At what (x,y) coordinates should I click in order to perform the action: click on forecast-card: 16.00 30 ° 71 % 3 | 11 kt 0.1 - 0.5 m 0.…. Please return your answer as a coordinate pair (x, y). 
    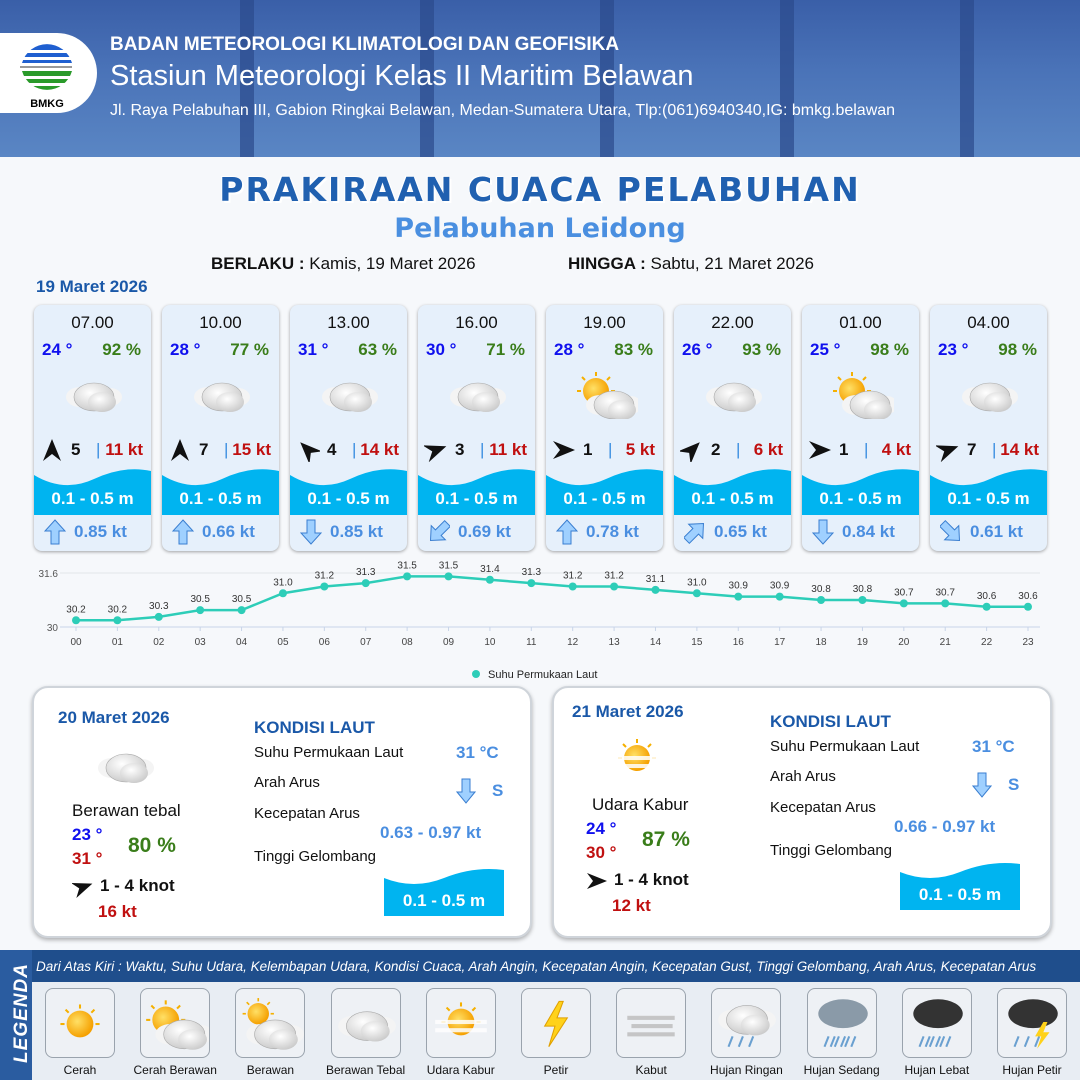
    Looking at the image, I should click on (476, 428).